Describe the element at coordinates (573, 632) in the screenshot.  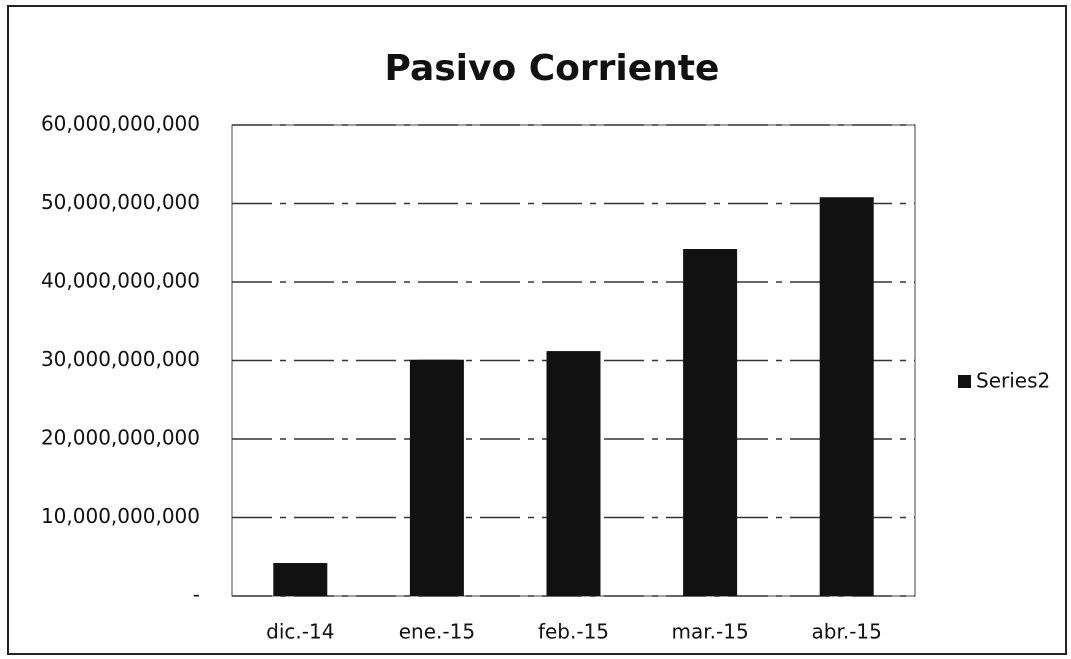
I see `x-tick-label: feb.-15` at that location.